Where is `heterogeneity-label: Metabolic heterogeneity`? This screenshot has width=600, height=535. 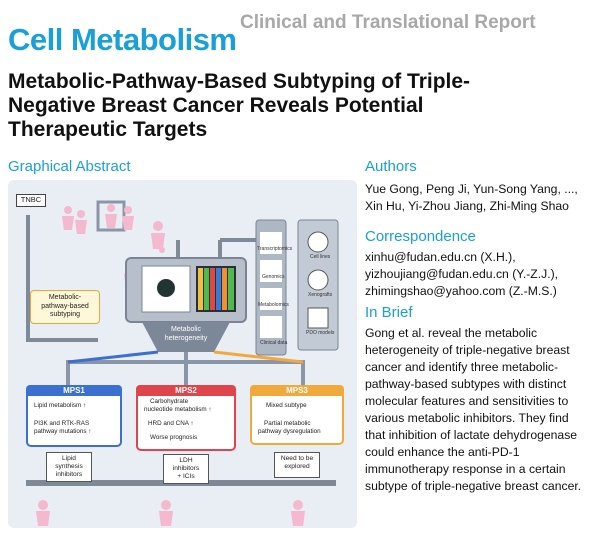
heterogeneity-label: Metabolic heterogeneity is located at coordinates (186, 334).